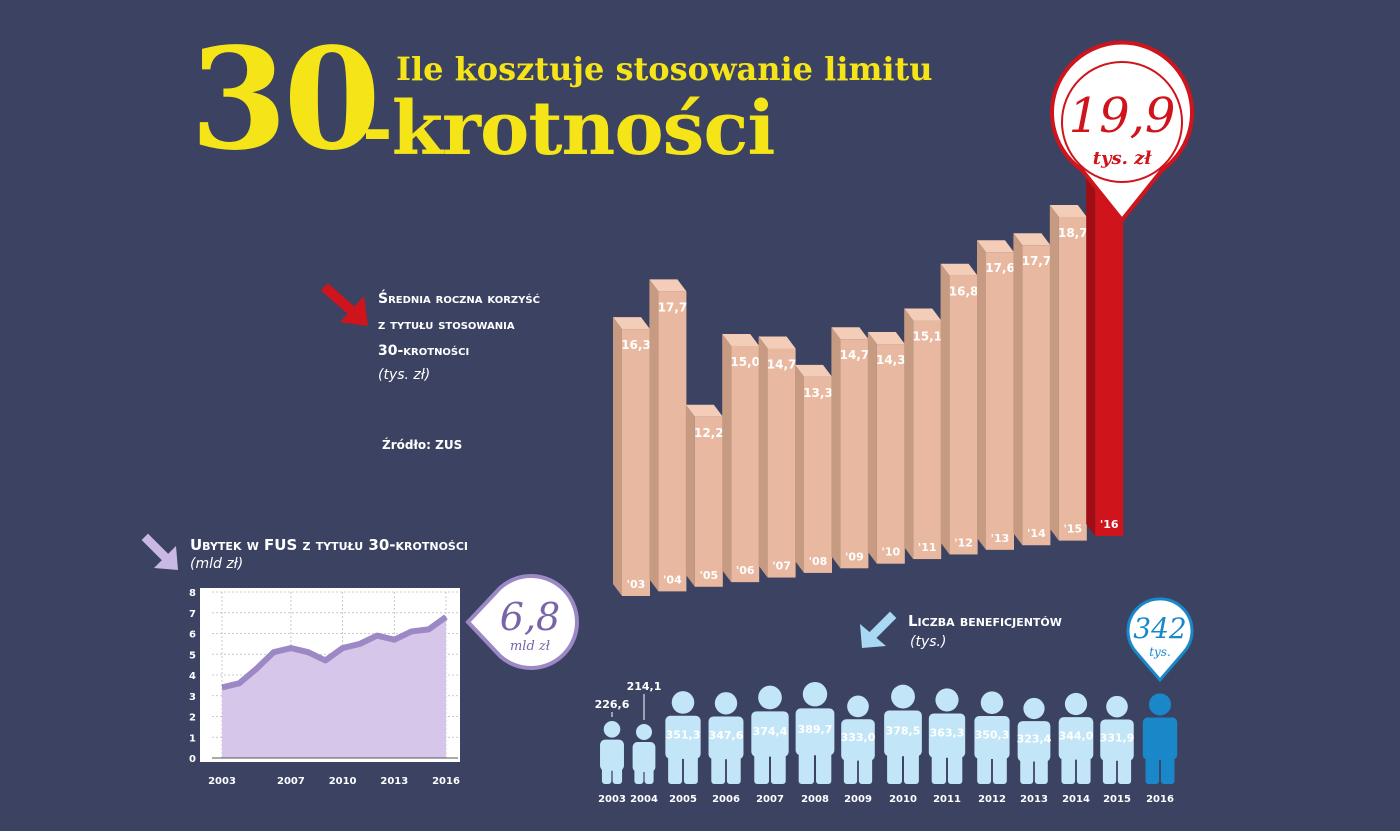 This screenshot has width=1400, height=831. Describe the element at coordinates (815, 799) in the screenshot. I see `person-year-label: 2008` at that location.